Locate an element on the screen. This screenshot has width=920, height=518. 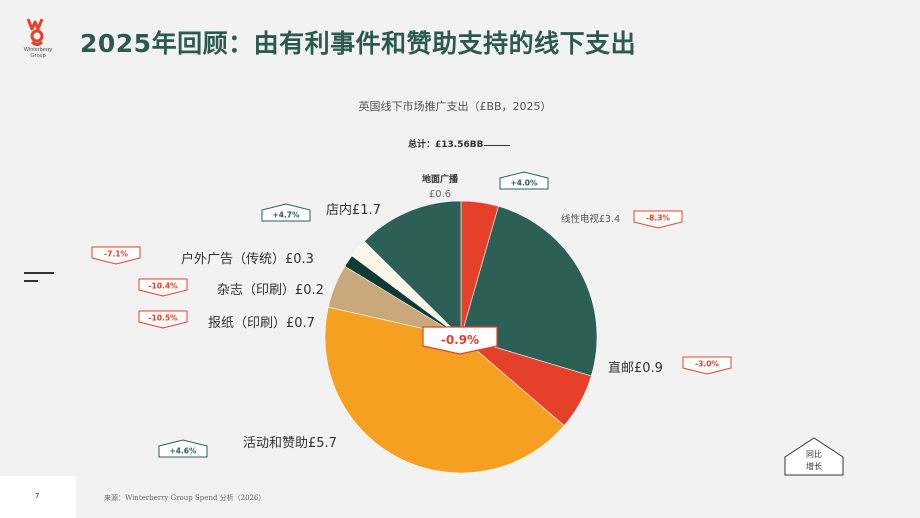
slice-label-3: 活动和赞助£5.7 is located at coordinates (290, 443).